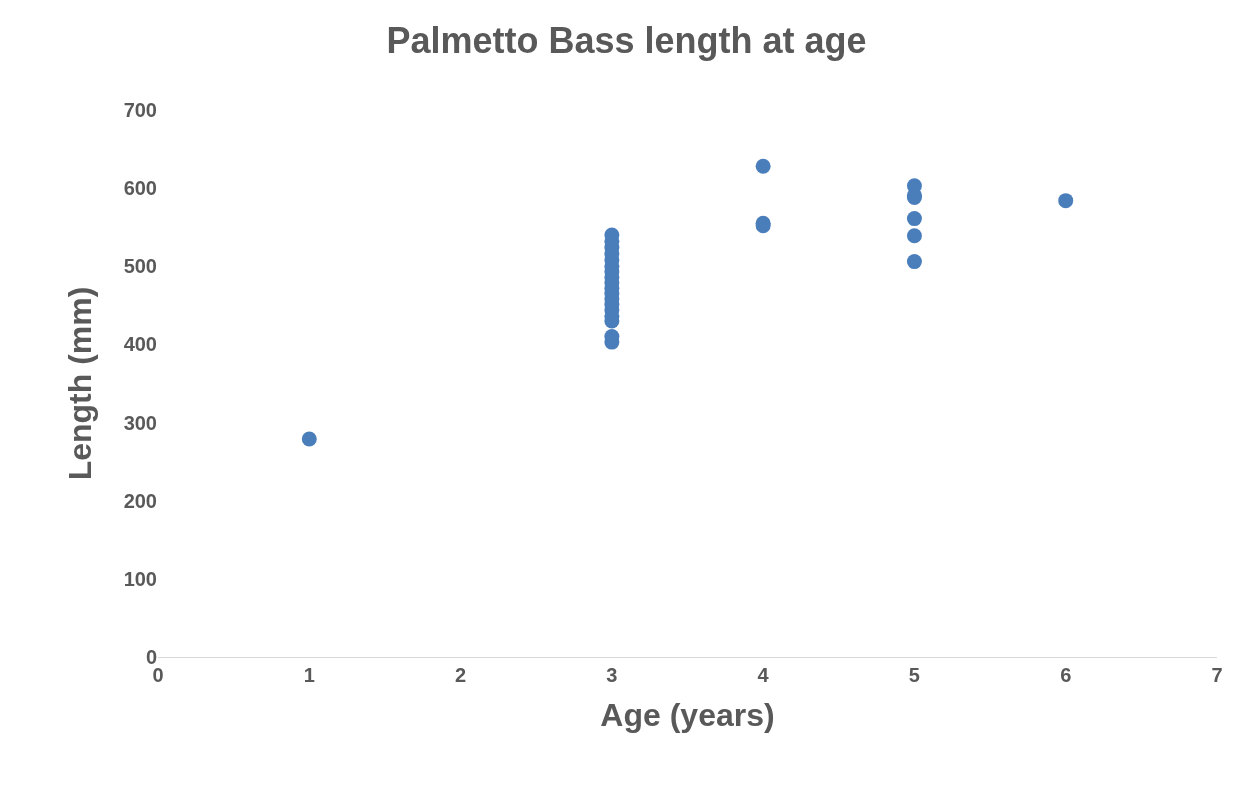 The width and height of the screenshot is (1253, 787). Describe the element at coordinates (140, 578) in the screenshot. I see `y-tick-label: 100` at that location.